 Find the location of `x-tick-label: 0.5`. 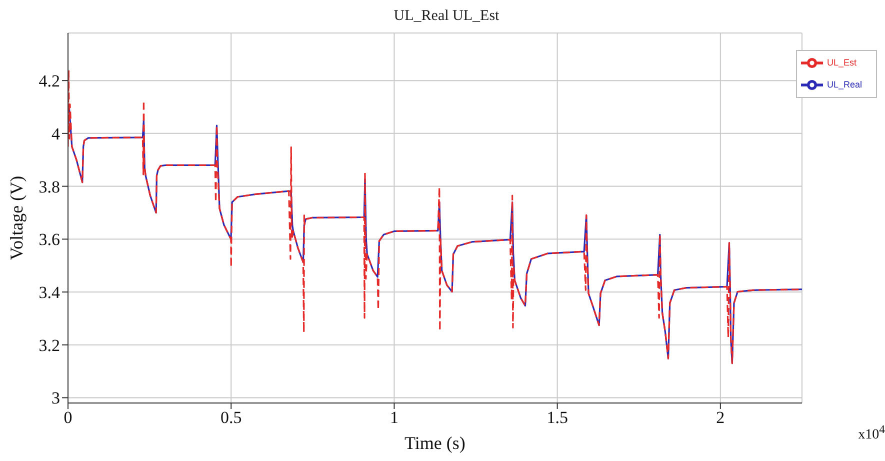

x-tick-label: 0.5 is located at coordinates (231, 418).